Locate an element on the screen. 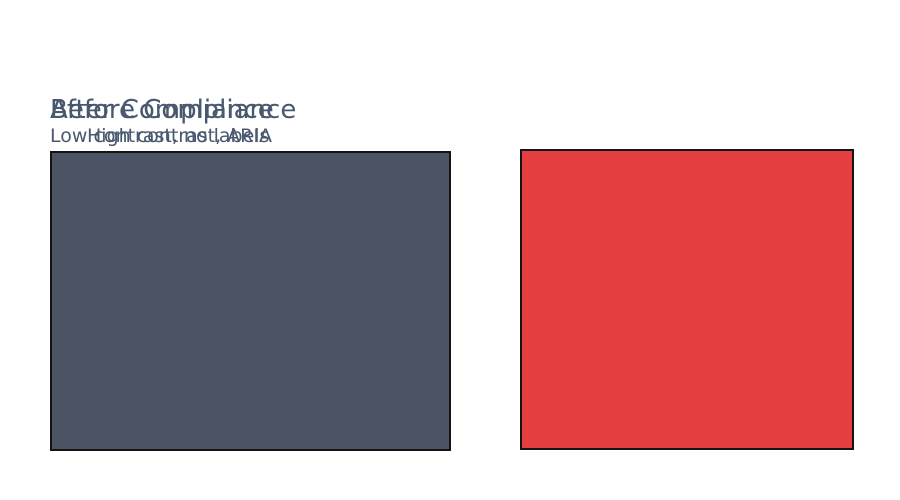  before-subtitle: Low contrast, no labels is located at coordinates (160, 136).